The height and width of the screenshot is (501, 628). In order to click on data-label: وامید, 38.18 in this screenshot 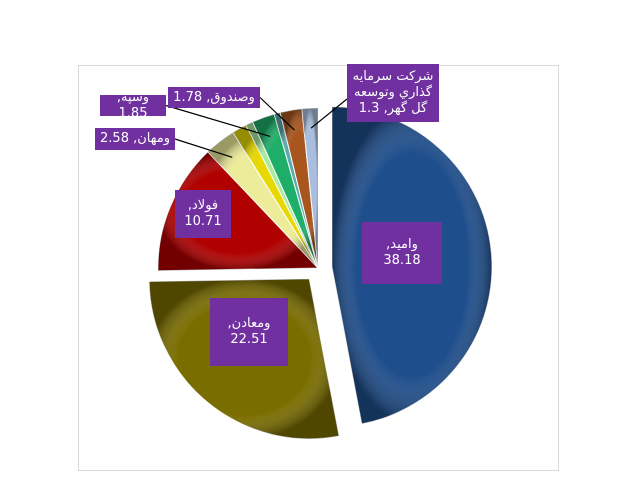, I will do `click(402, 253)`.